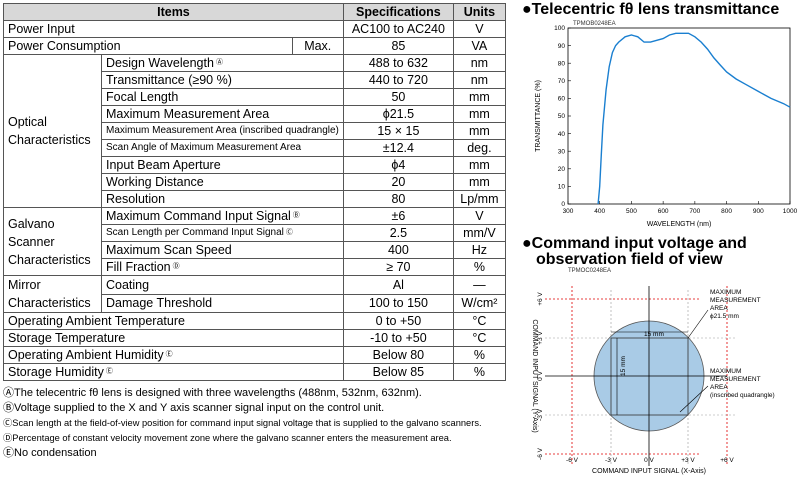 The height and width of the screenshot is (478, 804). What do you see at coordinates (398, 321) in the screenshot?
I see `spec-value: 0 to +50` at bounding box center [398, 321].